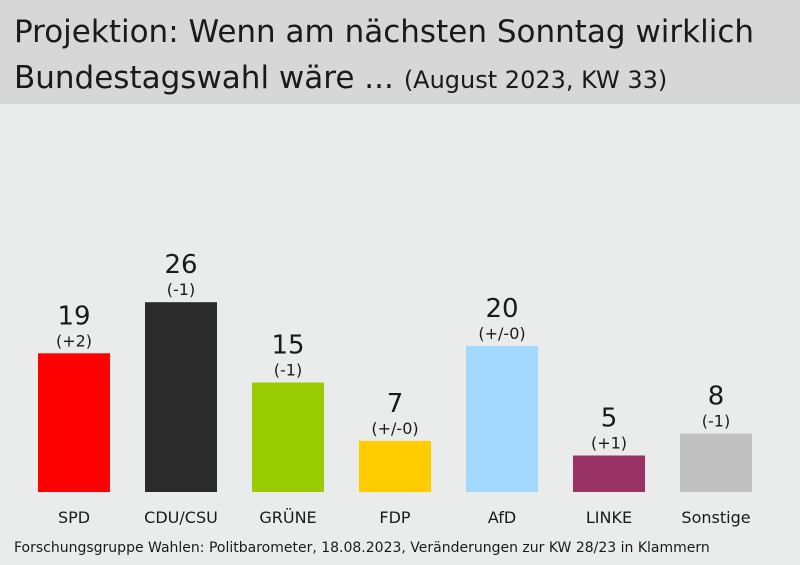  Describe the element at coordinates (609, 517) in the screenshot. I see `category-label-linke: LINKE` at that location.